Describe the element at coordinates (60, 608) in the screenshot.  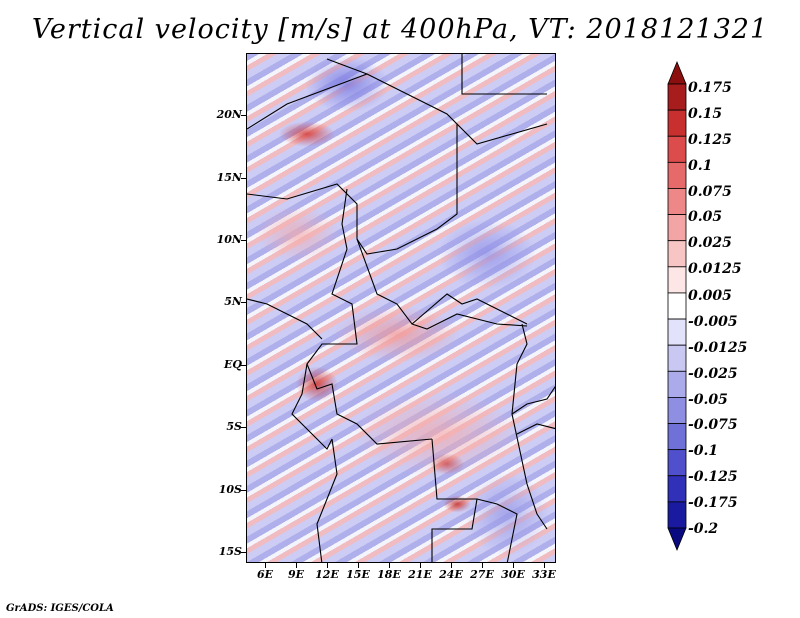
I see `grads-credit: GrADS: IGES/COLA` at that location.